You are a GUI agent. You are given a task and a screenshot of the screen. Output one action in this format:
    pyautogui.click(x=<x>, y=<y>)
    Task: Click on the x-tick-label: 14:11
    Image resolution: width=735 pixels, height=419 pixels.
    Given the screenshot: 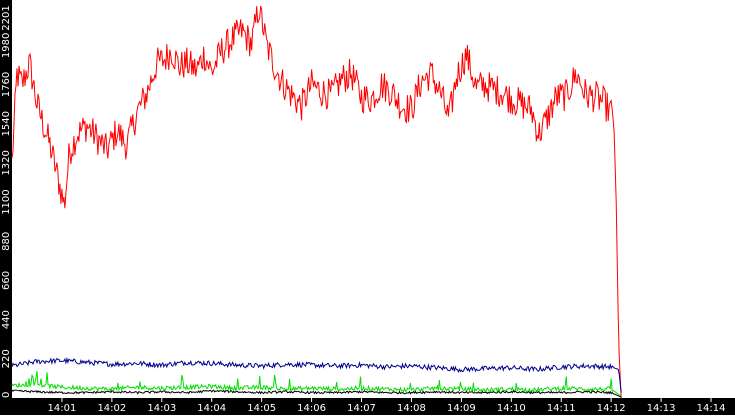 What is the action you would take?
    pyautogui.click(x=561, y=408)
    